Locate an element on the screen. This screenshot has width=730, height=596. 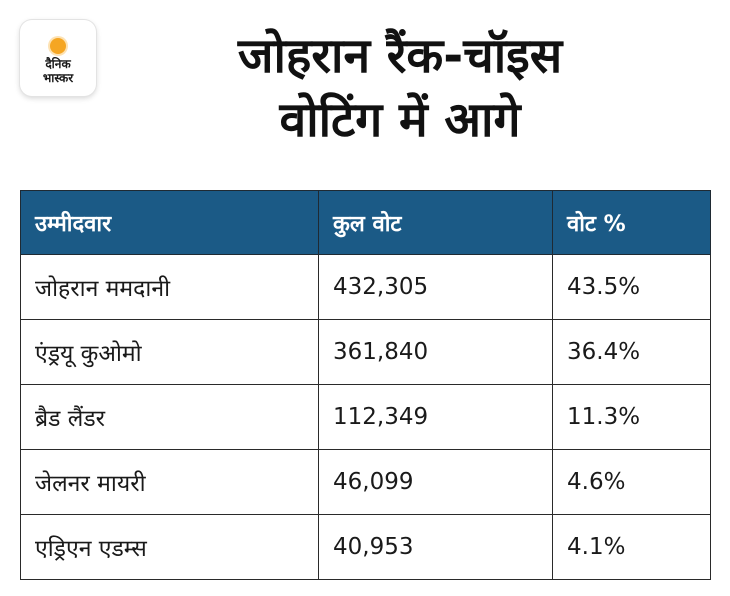
candidate-name: जोहरान ममदानी is located at coordinates (169, 287).